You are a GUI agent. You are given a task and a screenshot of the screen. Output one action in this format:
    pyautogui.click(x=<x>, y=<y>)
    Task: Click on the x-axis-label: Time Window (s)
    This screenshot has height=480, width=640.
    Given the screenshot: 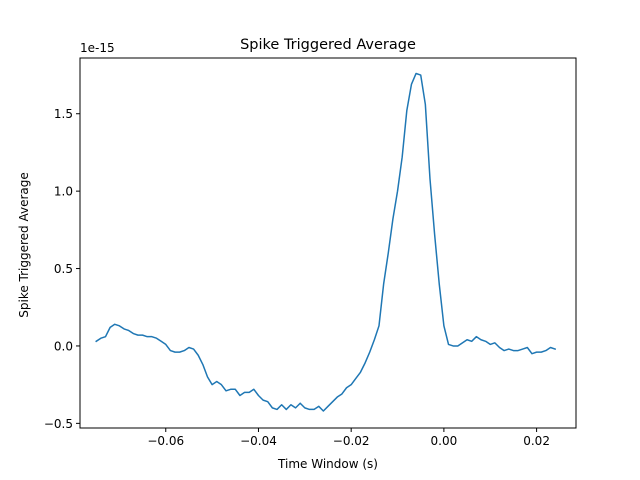 What is the action you would take?
    pyautogui.click(x=327, y=464)
    